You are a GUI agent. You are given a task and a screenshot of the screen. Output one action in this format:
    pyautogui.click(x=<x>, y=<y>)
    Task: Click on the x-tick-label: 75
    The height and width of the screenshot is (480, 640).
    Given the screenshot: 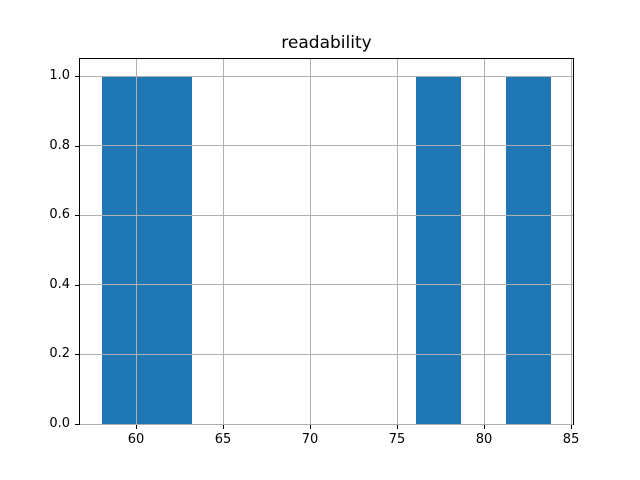 What is the action you would take?
    pyautogui.click(x=397, y=439)
    